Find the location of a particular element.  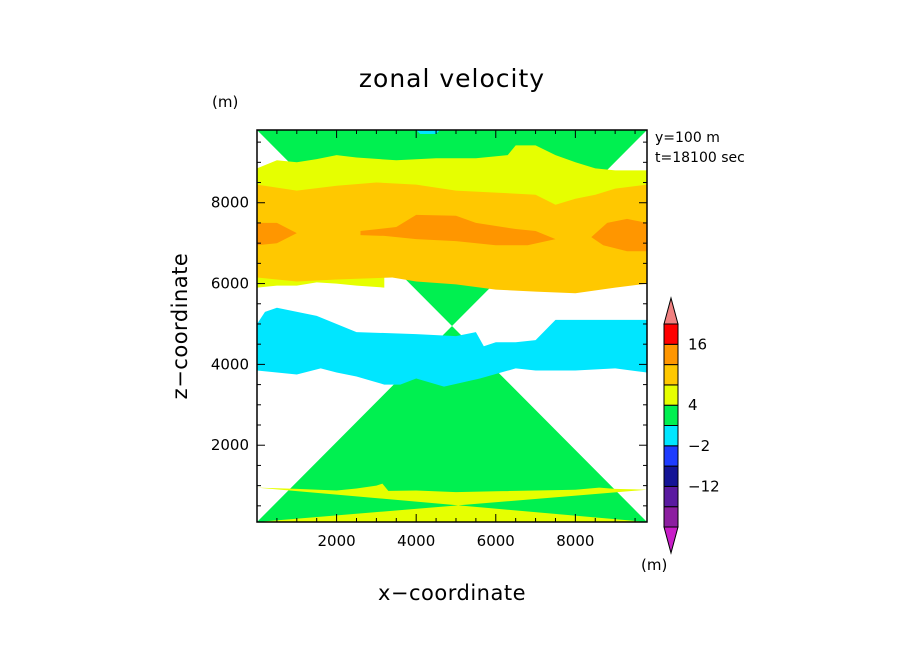

y-tick-label: 4000 is located at coordinates (230, 364).